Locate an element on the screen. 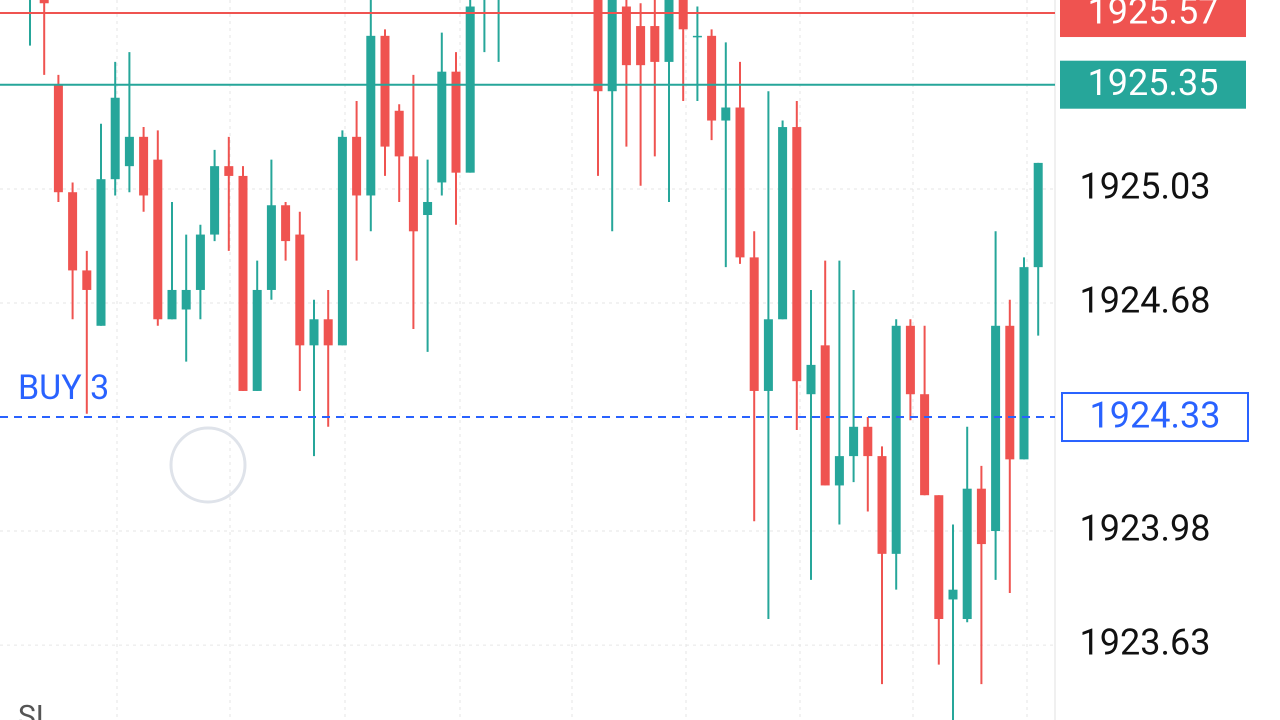 Image resolution: width=1280 pixels, height=720 pixels. annotation: SL is located at coordinates (35, 709).